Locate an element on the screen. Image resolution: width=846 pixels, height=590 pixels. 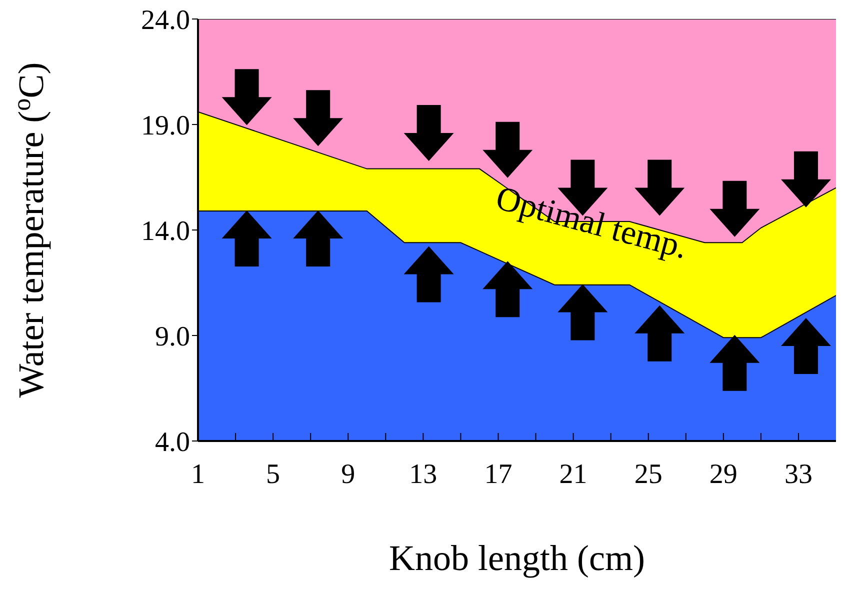
x-tick-label: 25 is located at coordinates (648, 474).